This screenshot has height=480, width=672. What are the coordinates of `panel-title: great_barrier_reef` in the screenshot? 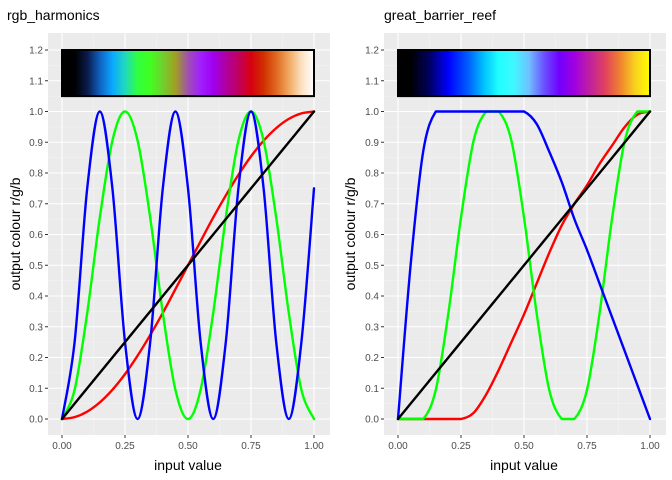 It's located at (440, 15).